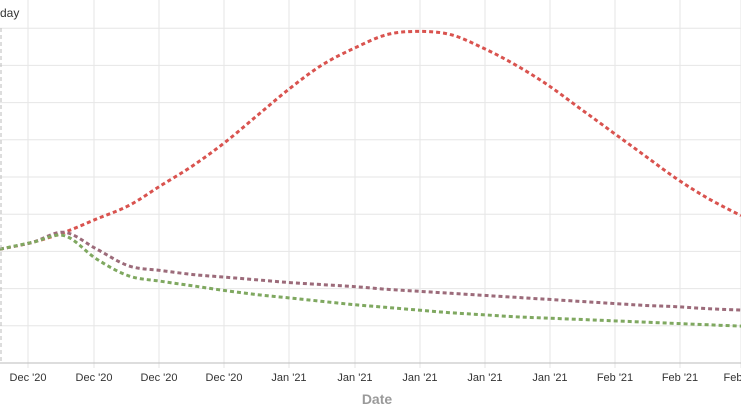 The image size is (741, 414). What do you see at coordinates (9, 13) in the screenshot?
I see `y-axis-label-fragment: day` at bounding box center [9, 13].